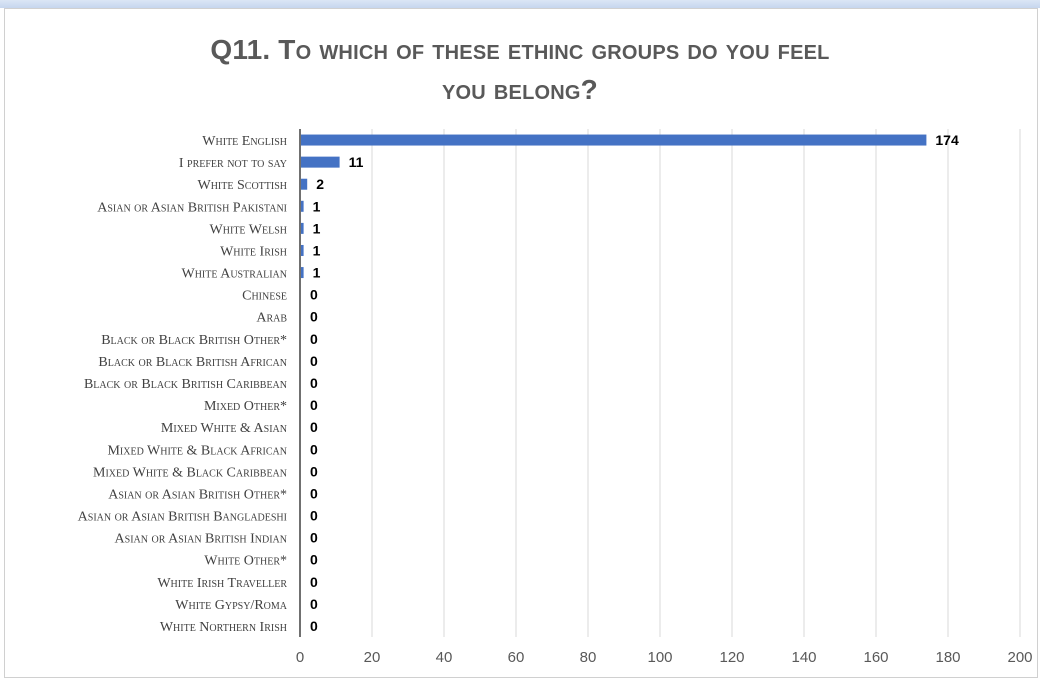  Describe the element at coordinates (245, 406) in the screenshot. I see `category-label: Mixed Other*` at that location.